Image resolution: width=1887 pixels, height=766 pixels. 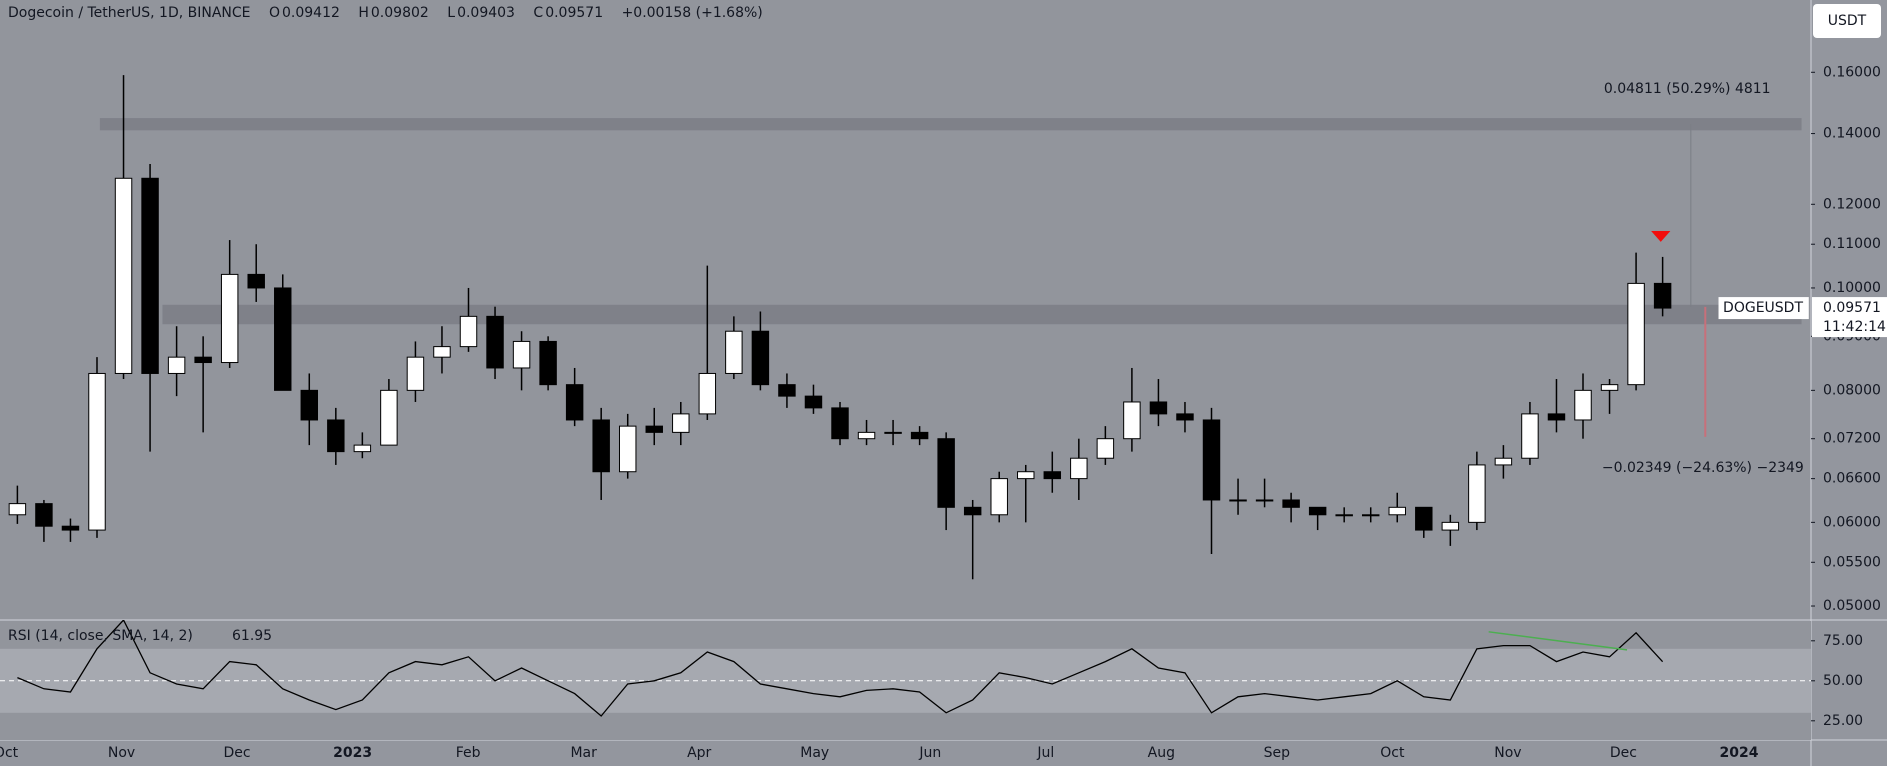 What do you see at coordinates (468, 753) in the screenshot?
I see `x-tick-label: Feb` at bounding box center [468, 753].